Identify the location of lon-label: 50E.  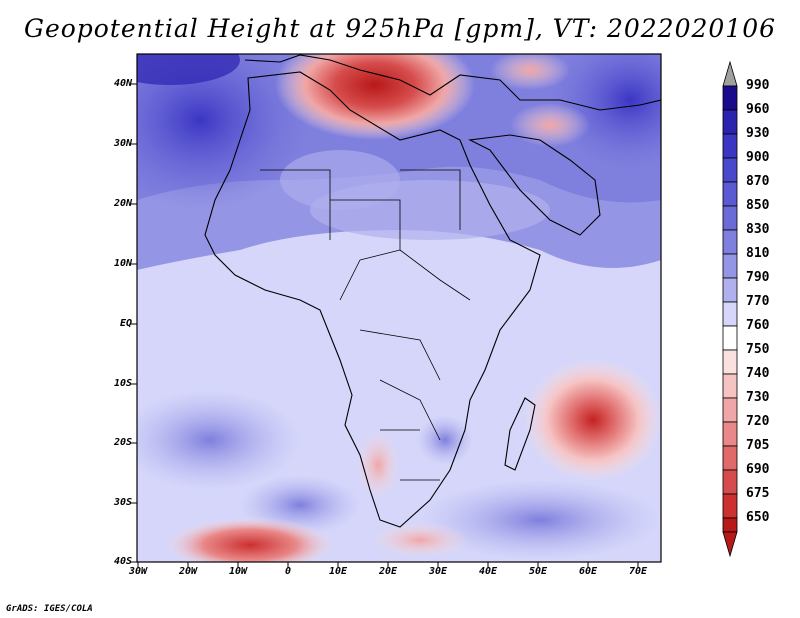
(538, 571).